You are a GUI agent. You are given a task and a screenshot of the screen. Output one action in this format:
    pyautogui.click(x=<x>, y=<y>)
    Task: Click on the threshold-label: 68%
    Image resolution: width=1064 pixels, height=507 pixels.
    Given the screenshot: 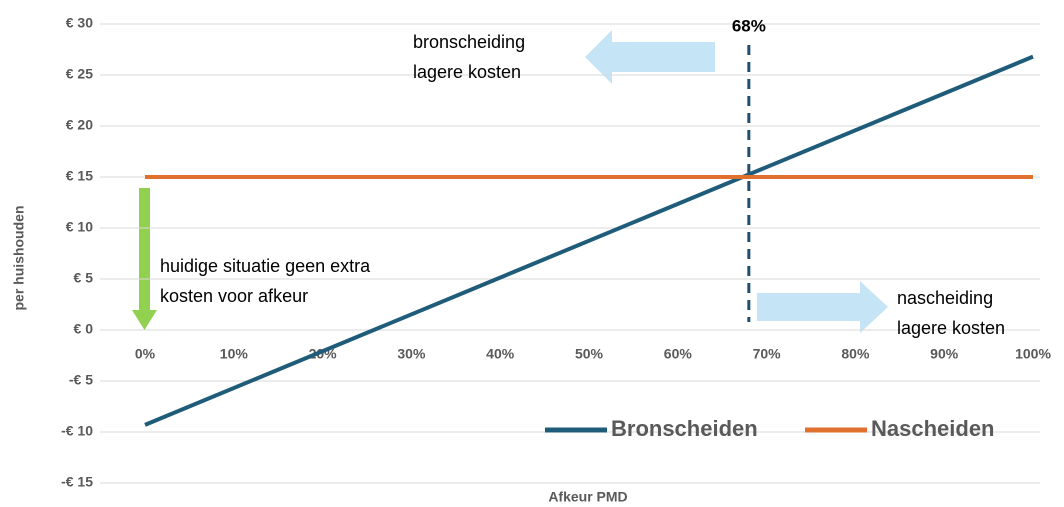 What is the action you would take?
    pyautogui.click(x=749, y=25)
    